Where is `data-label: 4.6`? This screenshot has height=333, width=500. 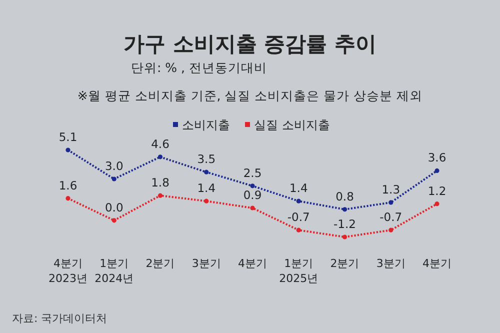
data-label: 4.6 is located at coordinates (160, 143).